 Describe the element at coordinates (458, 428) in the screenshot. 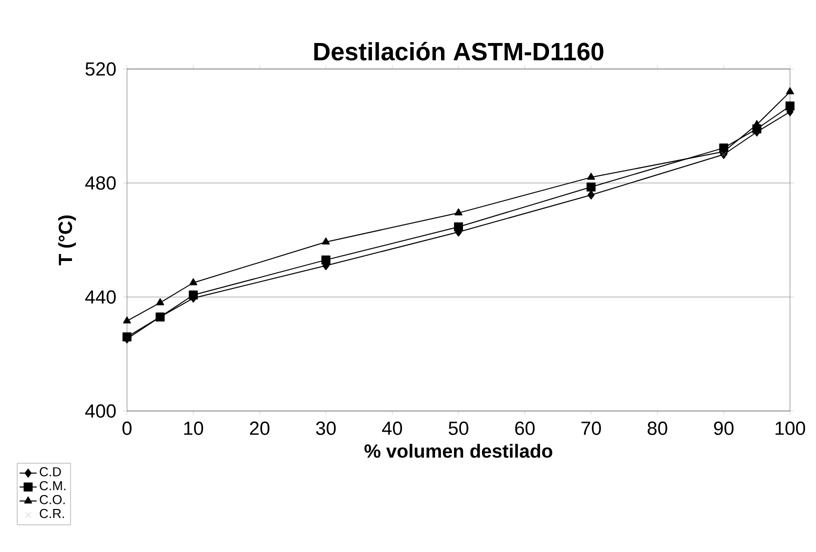

I see `x-tick-label: 50` at that location.